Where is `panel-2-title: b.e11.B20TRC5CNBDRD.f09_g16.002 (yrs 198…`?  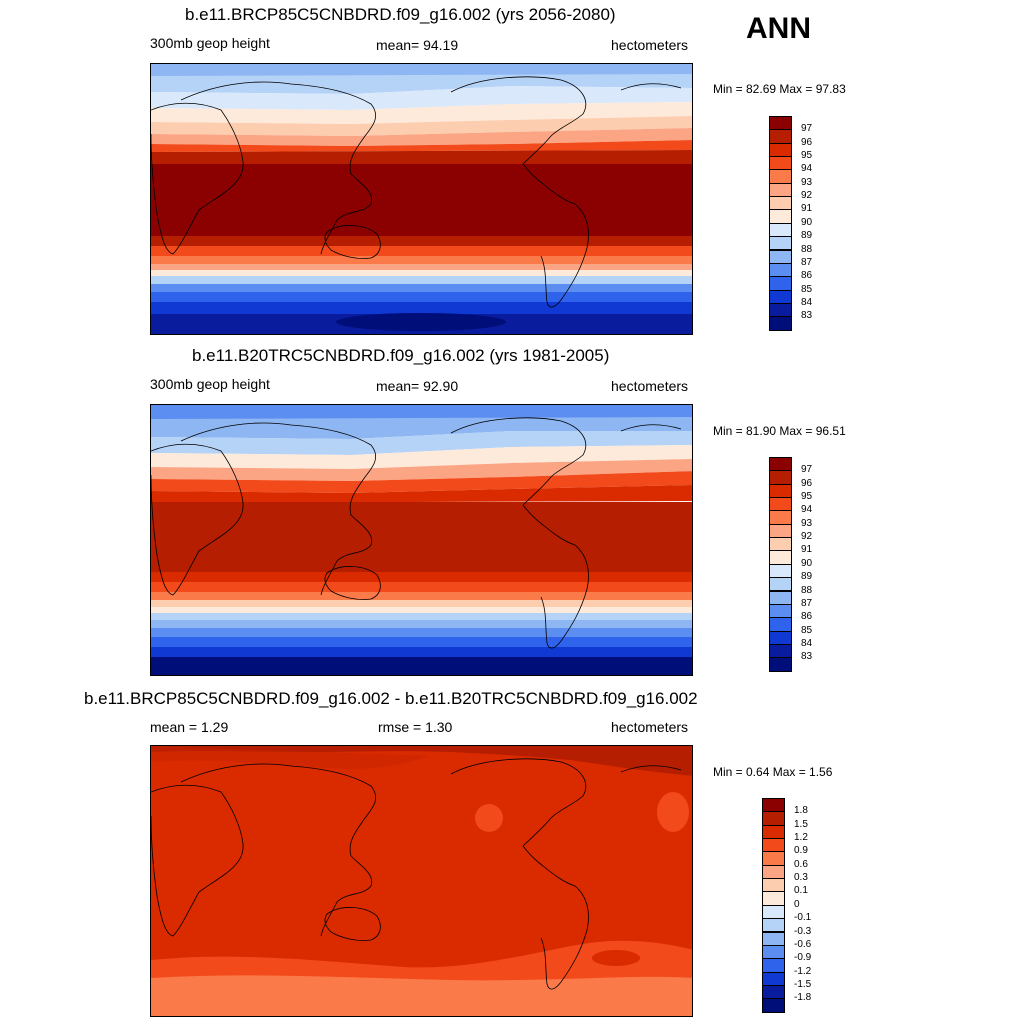
panel-2-title: b.e11.B20TRC5CNBDRD.f09_g16.002 (yrs 198… is located at coordinates (401, 355).